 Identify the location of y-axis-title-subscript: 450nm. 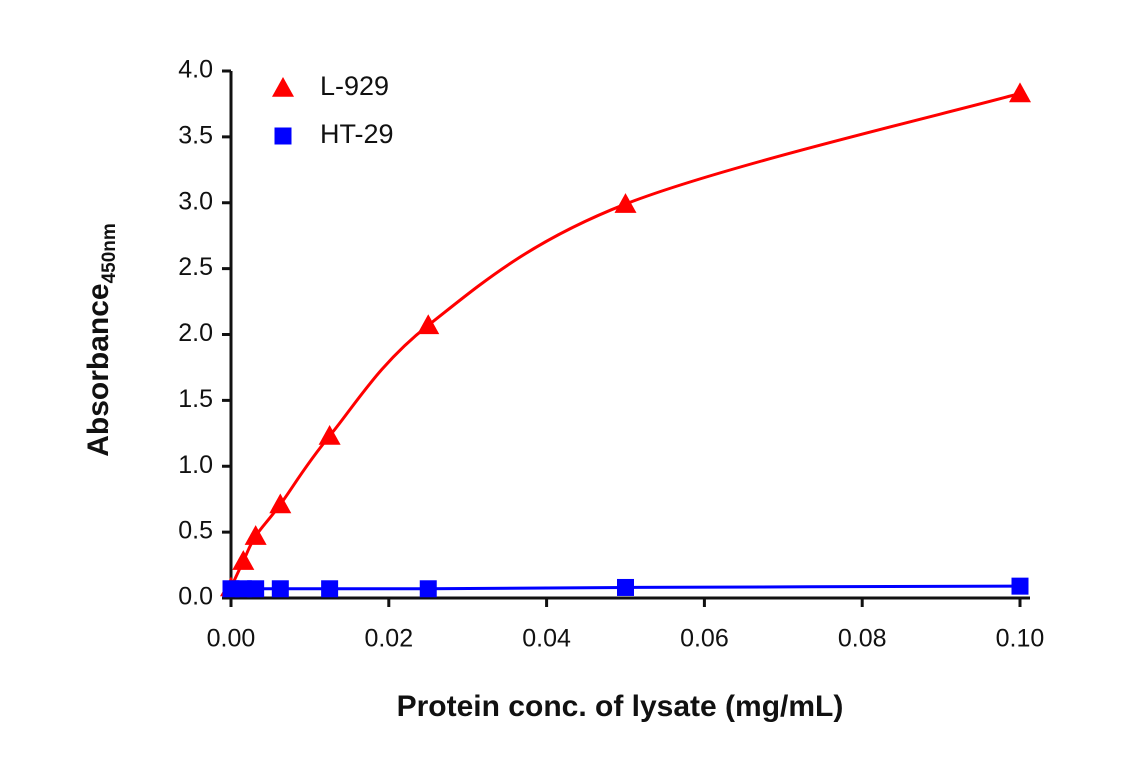
(109, 253).